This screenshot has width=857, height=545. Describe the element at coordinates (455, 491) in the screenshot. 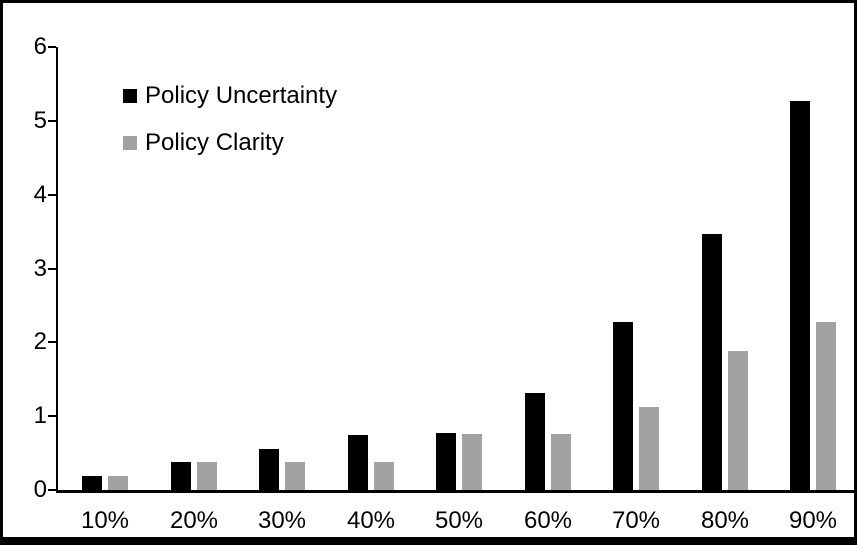

I see `x-axis-line` at that location.